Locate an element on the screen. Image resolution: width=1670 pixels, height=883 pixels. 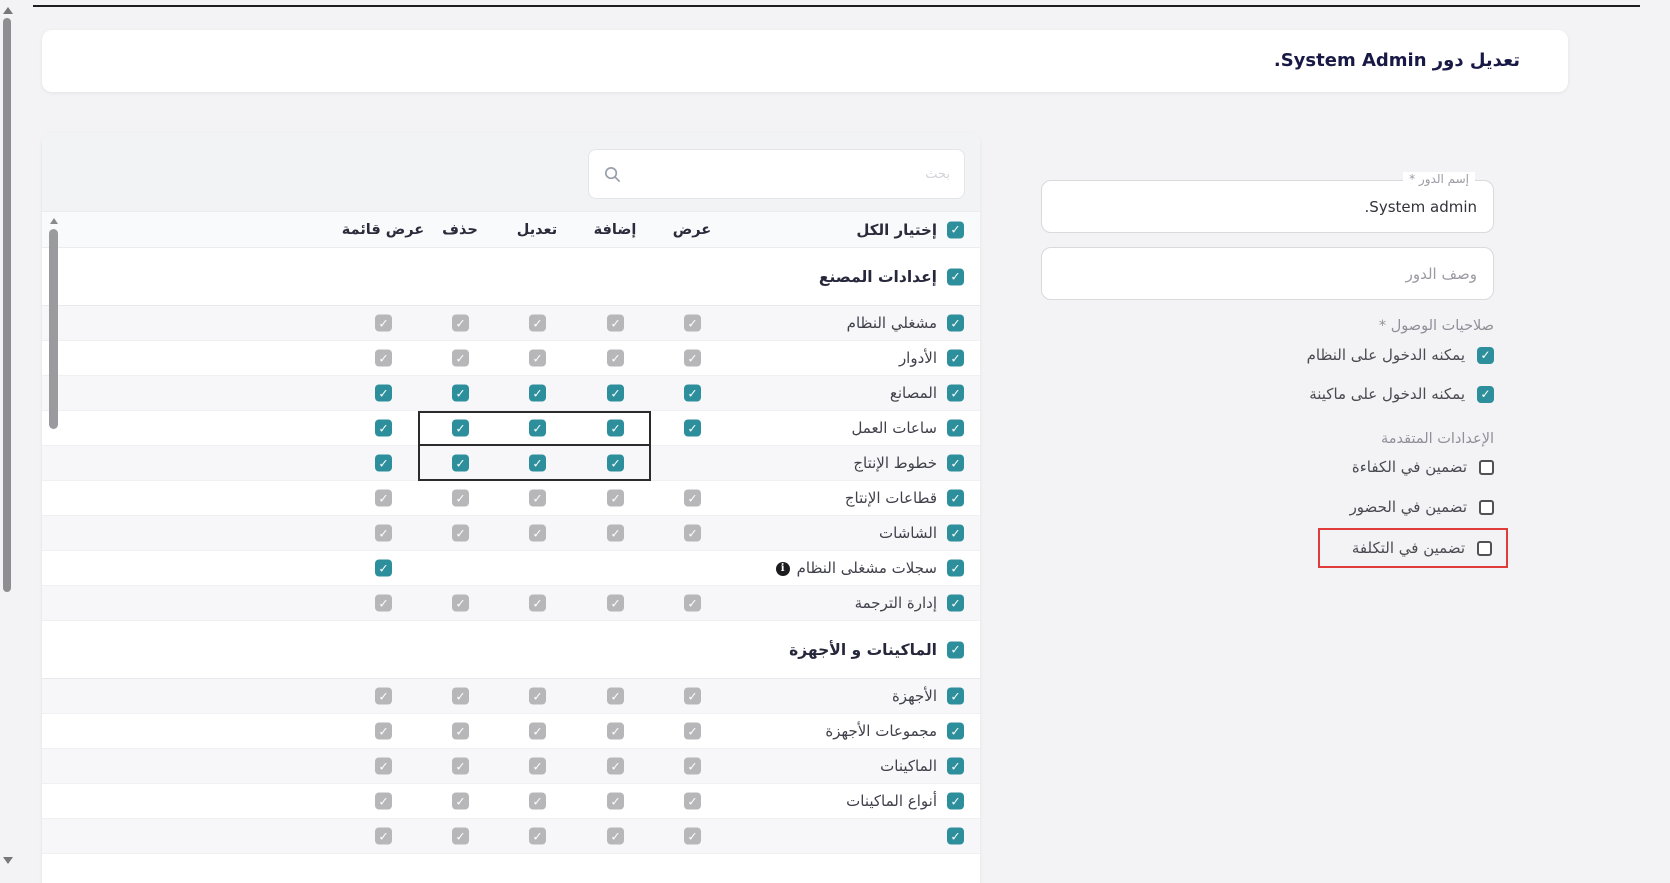
advanced-option-efficiency: تضمين في الكفاءة is located at coordinates (1423, 467).